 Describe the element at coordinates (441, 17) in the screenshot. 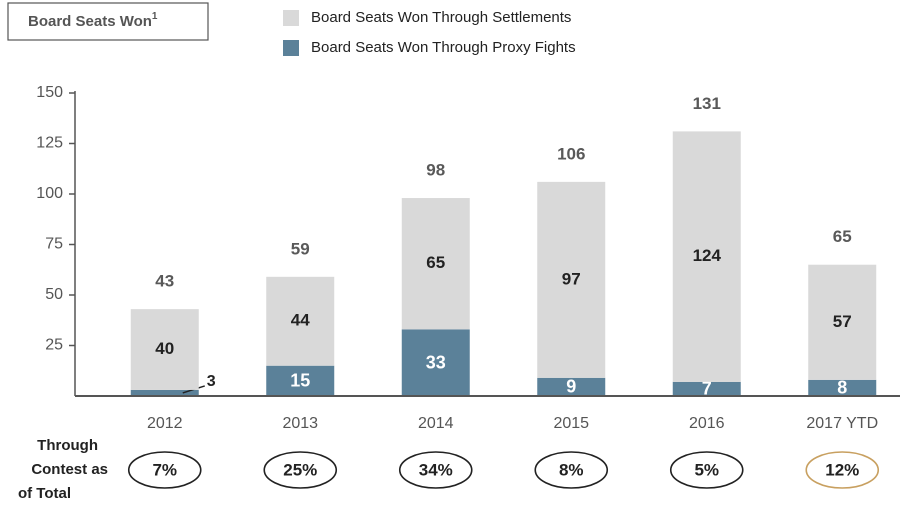

I see `legend-label: Board Seats Won Through Settlements` at that location.